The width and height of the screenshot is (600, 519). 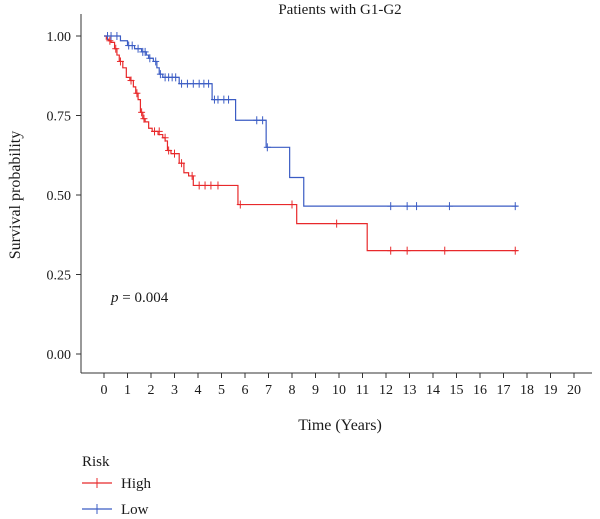 What do you see at coordinates (114, 298) in the screenshot?
I see `p-symbol: p` at bounding box center [114, 298].